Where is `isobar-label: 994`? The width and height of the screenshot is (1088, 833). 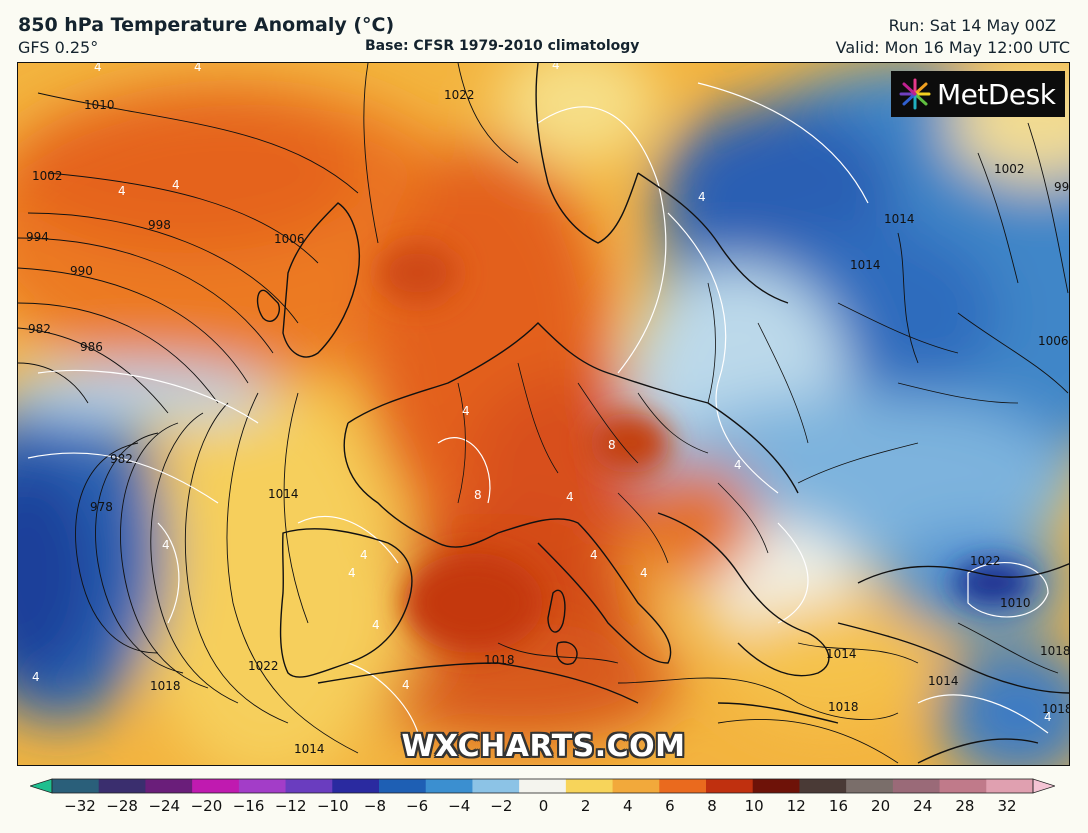
isobar-label: 994 is located at coordinates (37, 237).